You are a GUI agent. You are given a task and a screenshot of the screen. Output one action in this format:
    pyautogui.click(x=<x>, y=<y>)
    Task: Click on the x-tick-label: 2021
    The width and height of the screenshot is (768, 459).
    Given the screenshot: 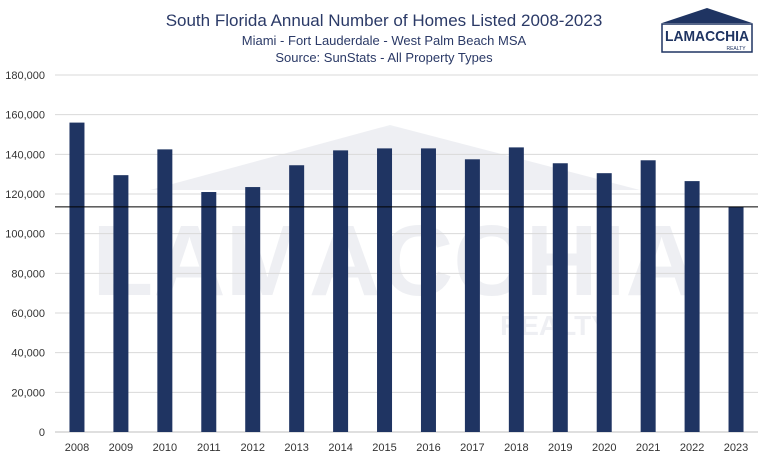 What is the action you would take?
    pyautogui.click(x=648, y=448)
    